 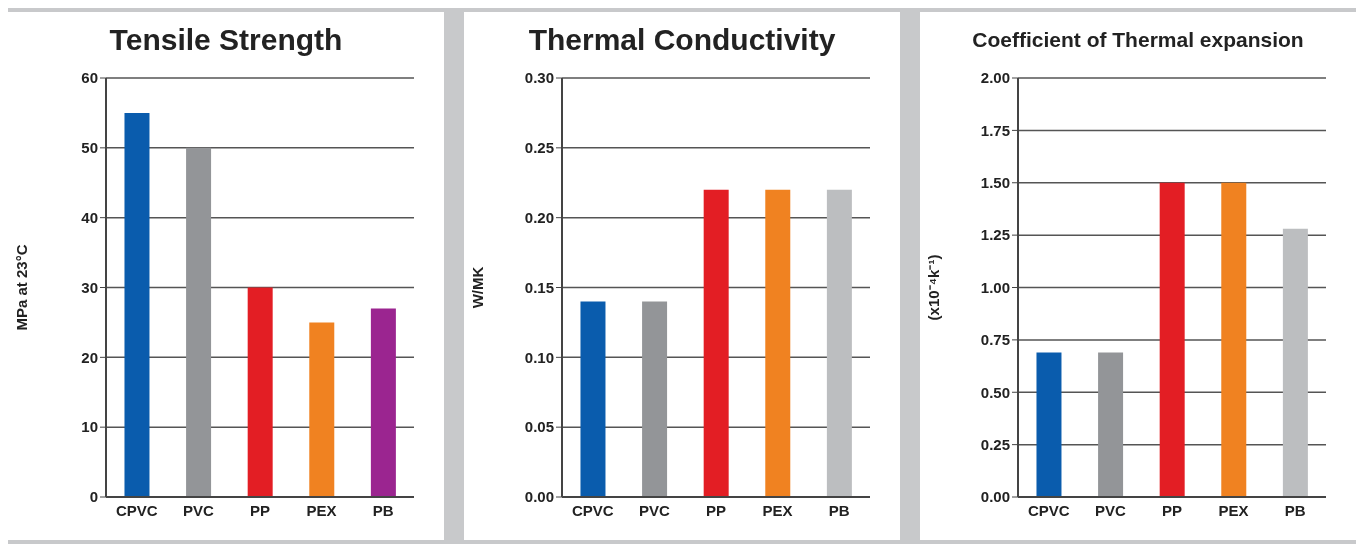 What do you see at coordinates (539, 427) in the screenshot?
I see `y-tick-label: 0.05` at bounding box center [539, 427].